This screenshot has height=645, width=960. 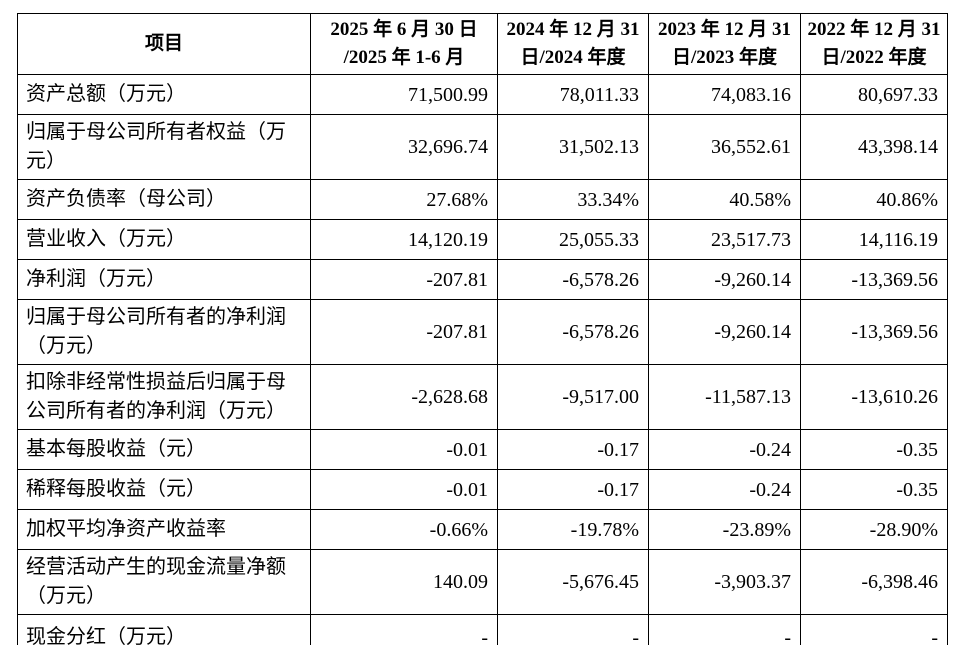 What do you see at coordinates (874, 529) in the screenshot?
I see `cell-value: -28.90%` at bounding box center [874, 529].